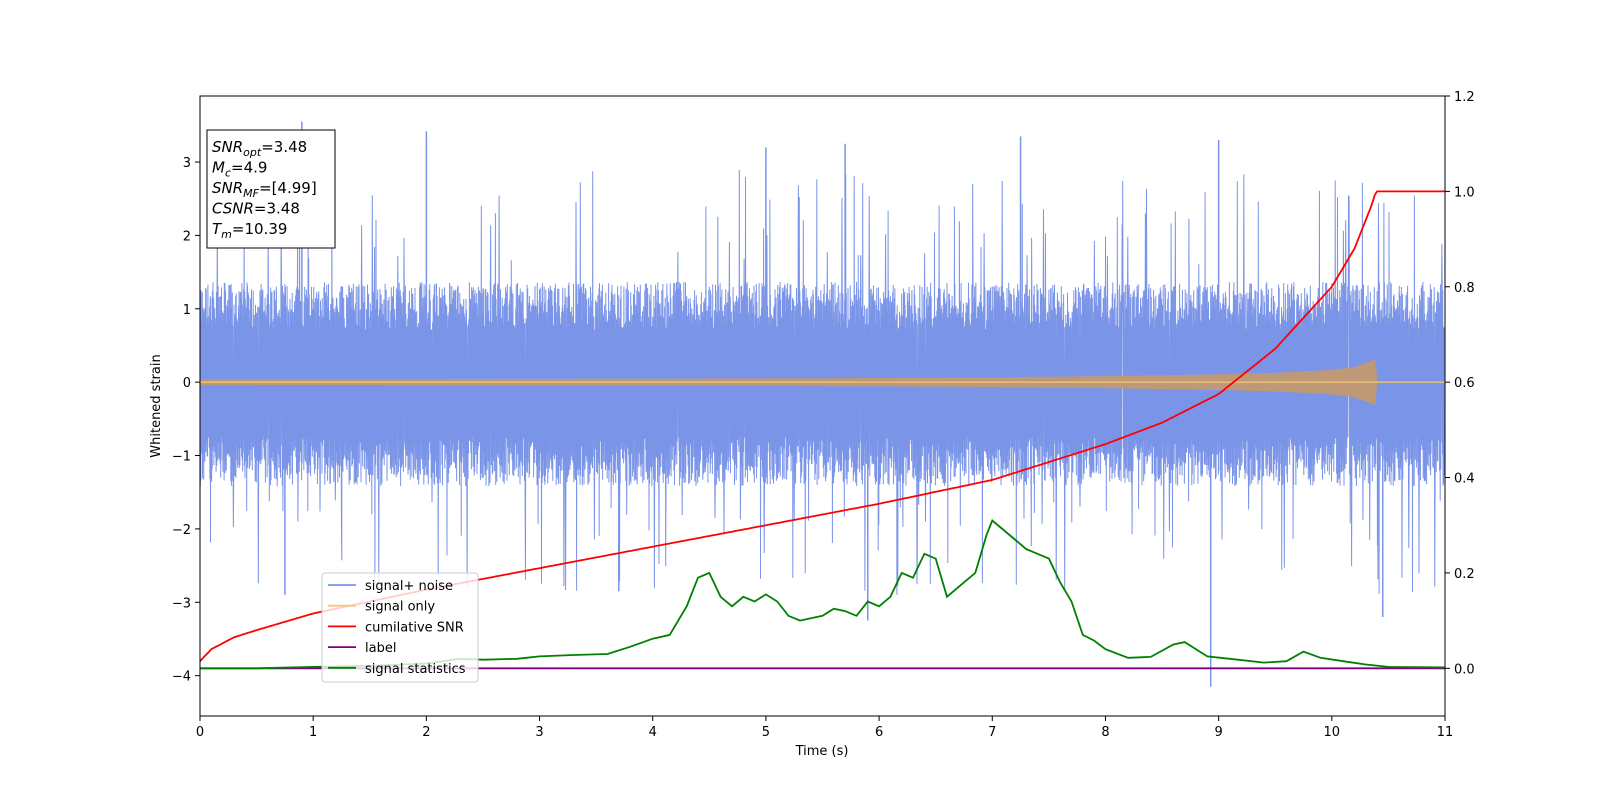 The image size is (1600, 800). I want to click on legend-label: signal+ noise, so click(409, 586).